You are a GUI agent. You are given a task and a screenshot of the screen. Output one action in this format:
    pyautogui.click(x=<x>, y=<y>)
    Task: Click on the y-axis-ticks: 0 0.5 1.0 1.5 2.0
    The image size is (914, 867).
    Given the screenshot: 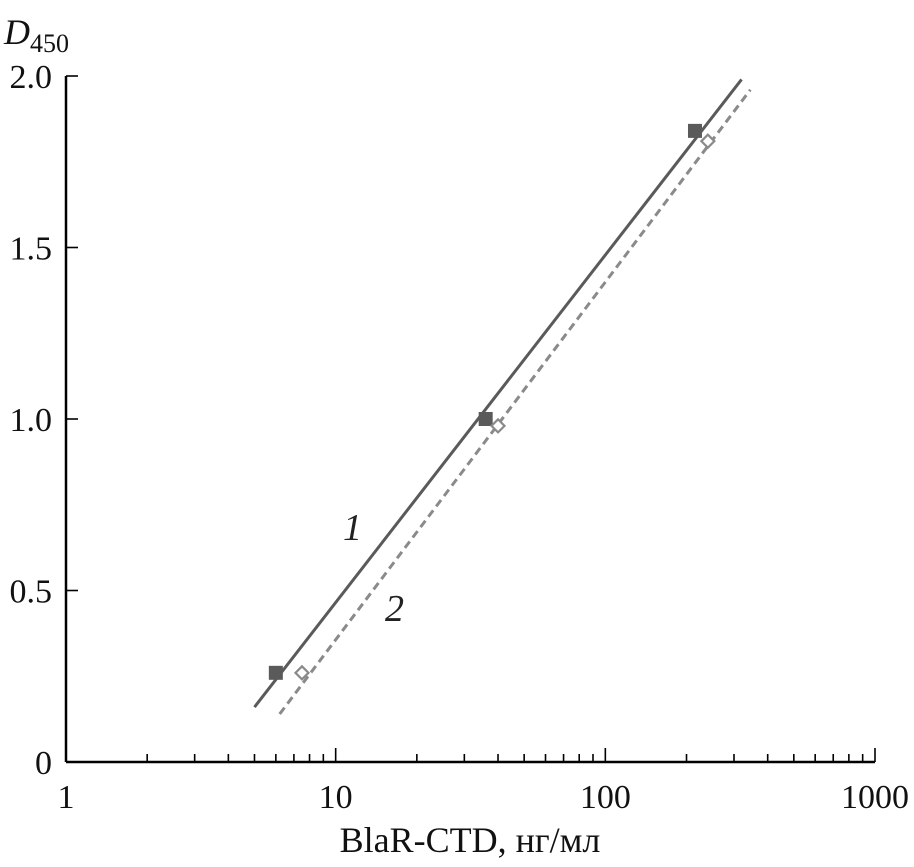 What is the action you would take?
    pyautogui.click(x=44, y=420)
    